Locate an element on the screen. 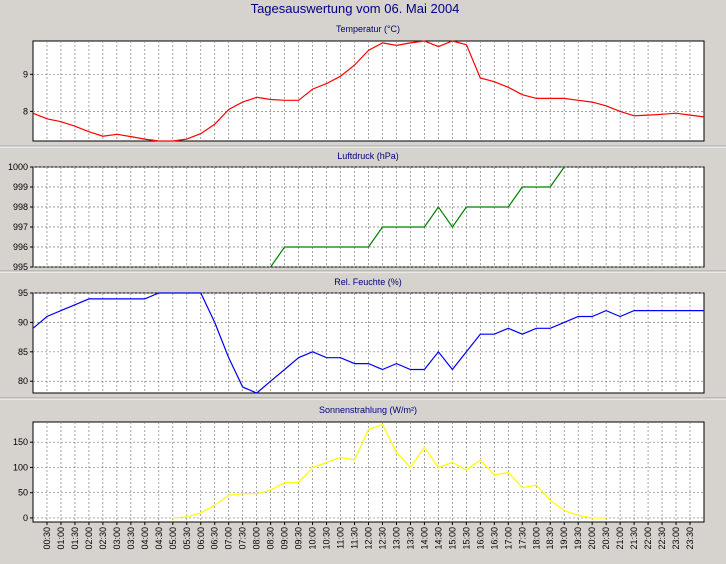 The height and width of the screenshot is (564, 726). x-tick-label: 02:00 is located at coordinates (89, 538).